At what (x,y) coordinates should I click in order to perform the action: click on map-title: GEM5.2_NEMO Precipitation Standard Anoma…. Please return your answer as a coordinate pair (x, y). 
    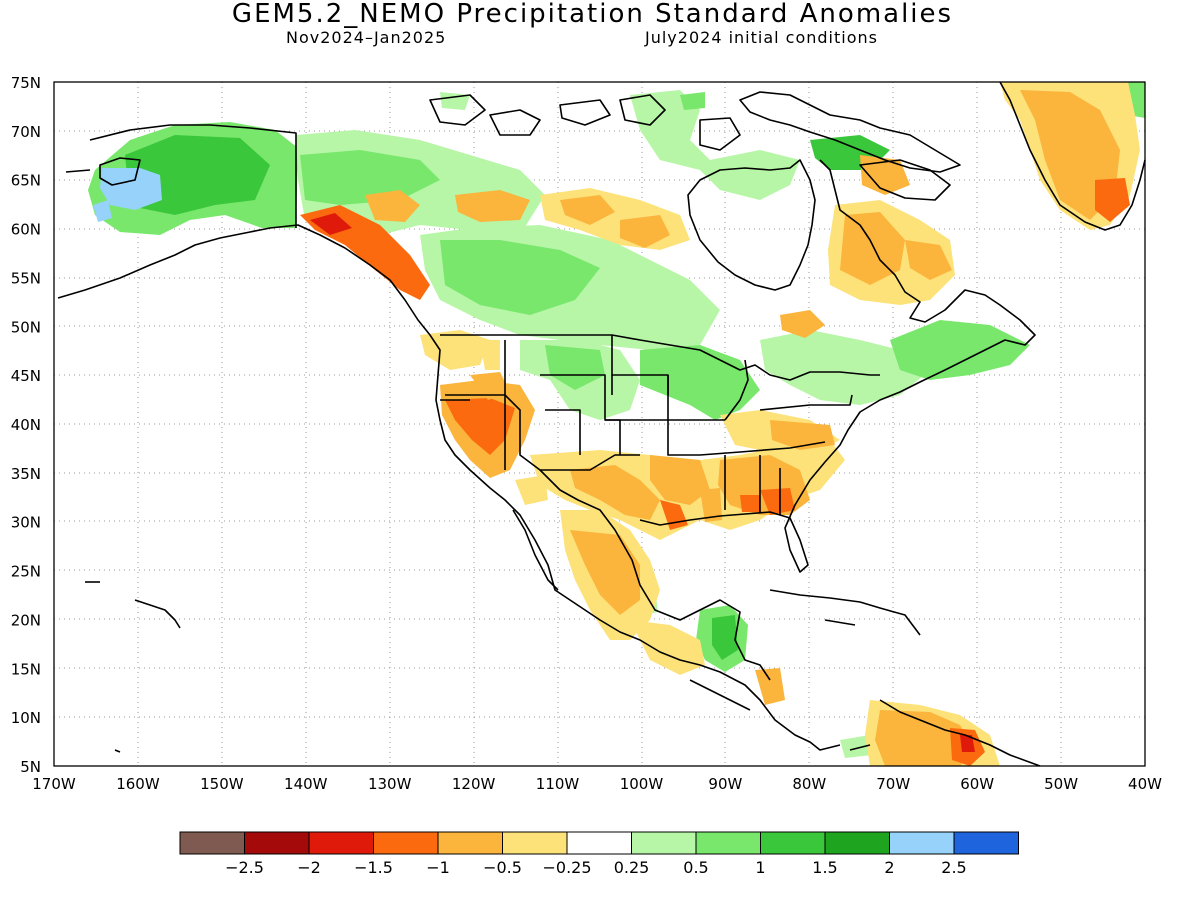
    Looking at the image, I should click on (592, 14).